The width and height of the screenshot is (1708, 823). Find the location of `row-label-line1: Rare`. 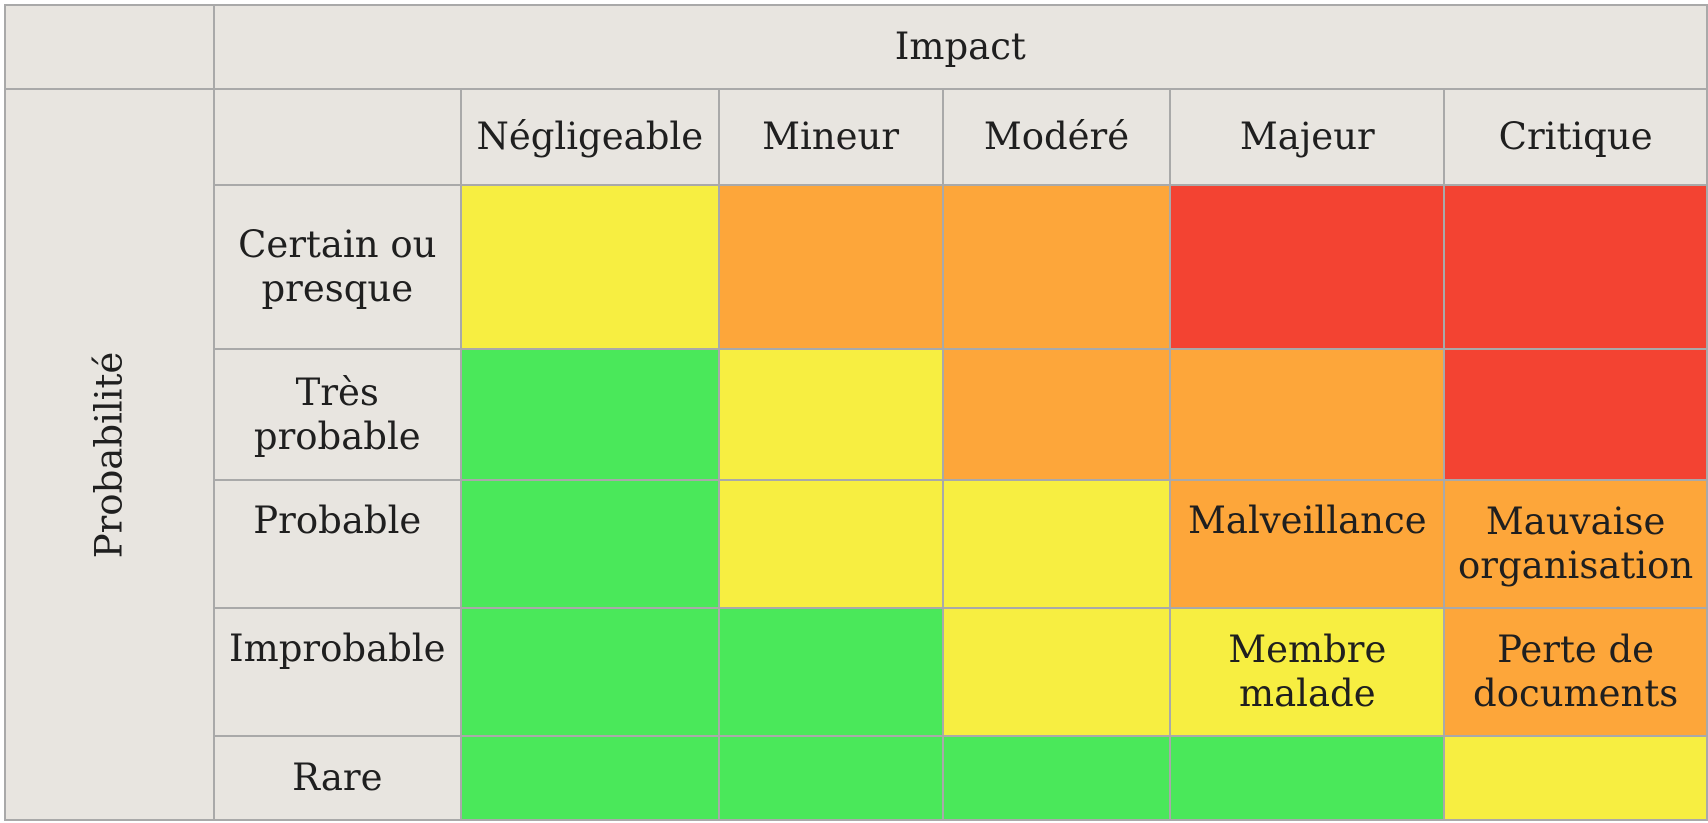

row-label-line1: Rare is located at coordinates (337, 777).